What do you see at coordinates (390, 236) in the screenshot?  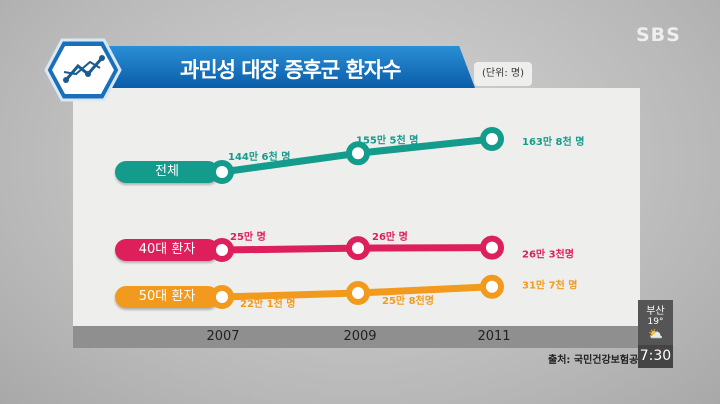 I see `data-label: 26만 명` at bounding box center [390, 236].